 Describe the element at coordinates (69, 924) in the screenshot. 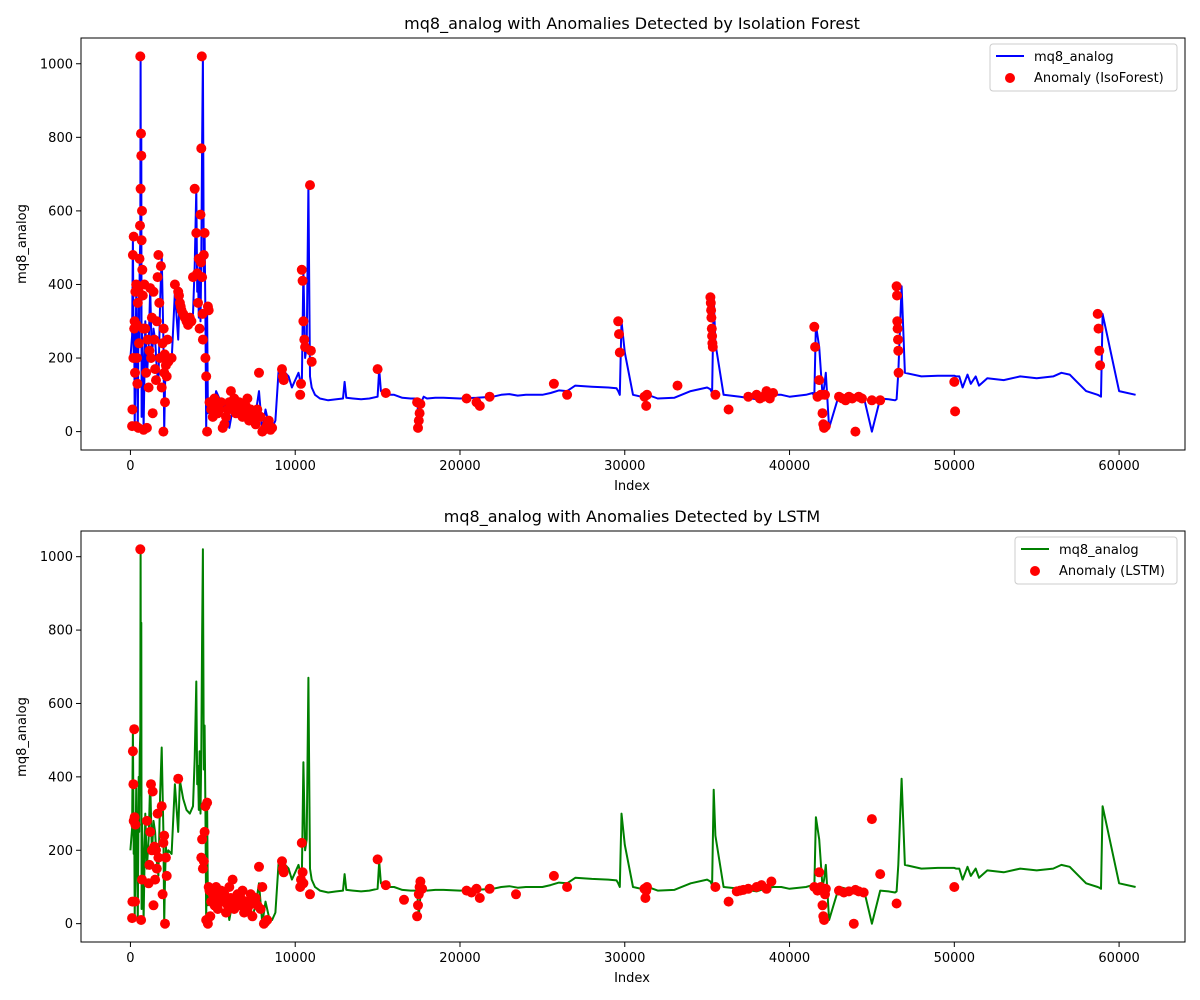

I see `y-tick-label: 0` at that location.